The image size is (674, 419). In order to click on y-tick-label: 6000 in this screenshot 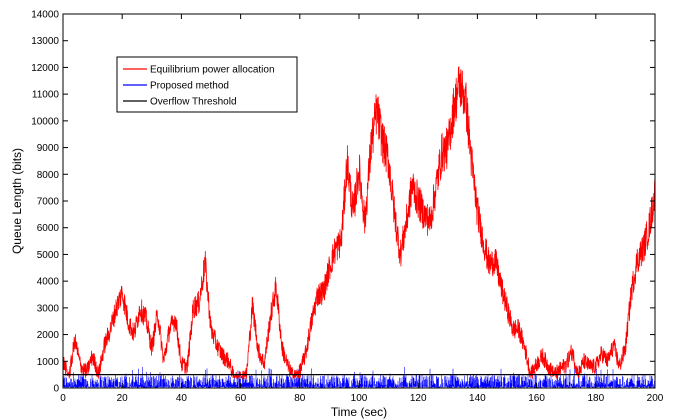, I will do `click(48, 228)`.